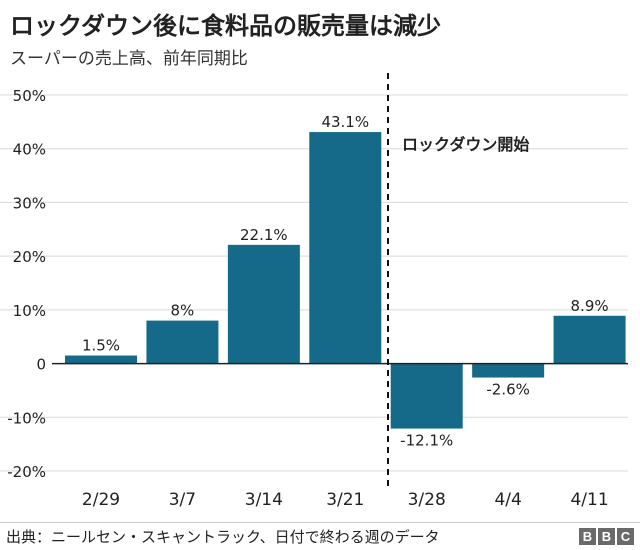 The image size is (640, 550). Describe the element at coordinates (264, 235) in the screenshot. I see `data-label: 22.1%` at that location.